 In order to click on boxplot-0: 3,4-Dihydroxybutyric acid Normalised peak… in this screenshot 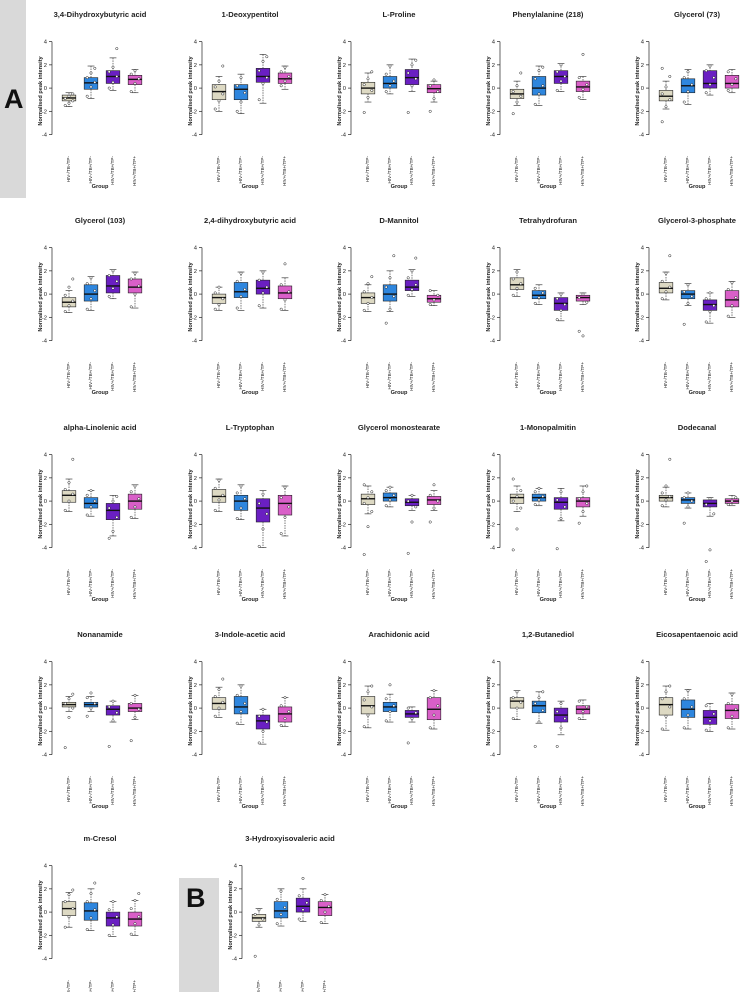, I will do `click(92, 100)`.